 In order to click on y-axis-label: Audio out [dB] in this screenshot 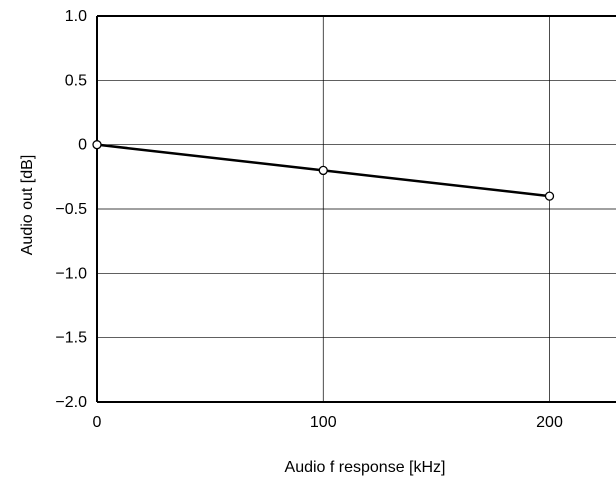, I will do `click(27, 205)`.